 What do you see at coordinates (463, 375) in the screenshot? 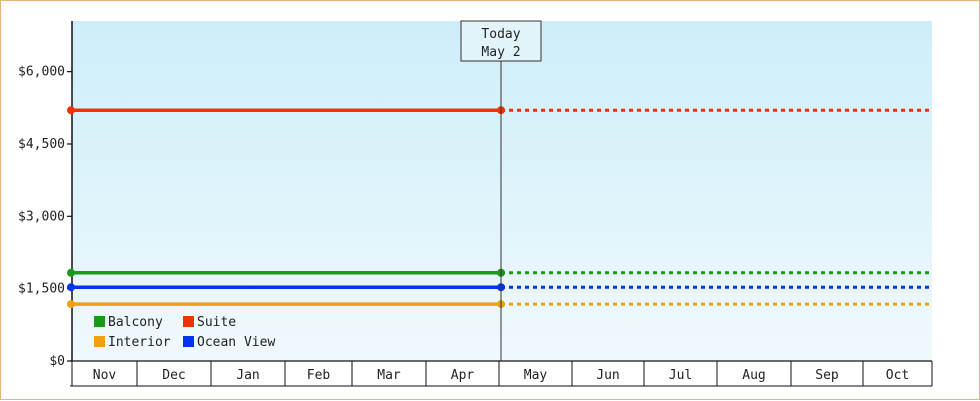
I see `month-label-apr: Apr` at bounding box center [463, 375].